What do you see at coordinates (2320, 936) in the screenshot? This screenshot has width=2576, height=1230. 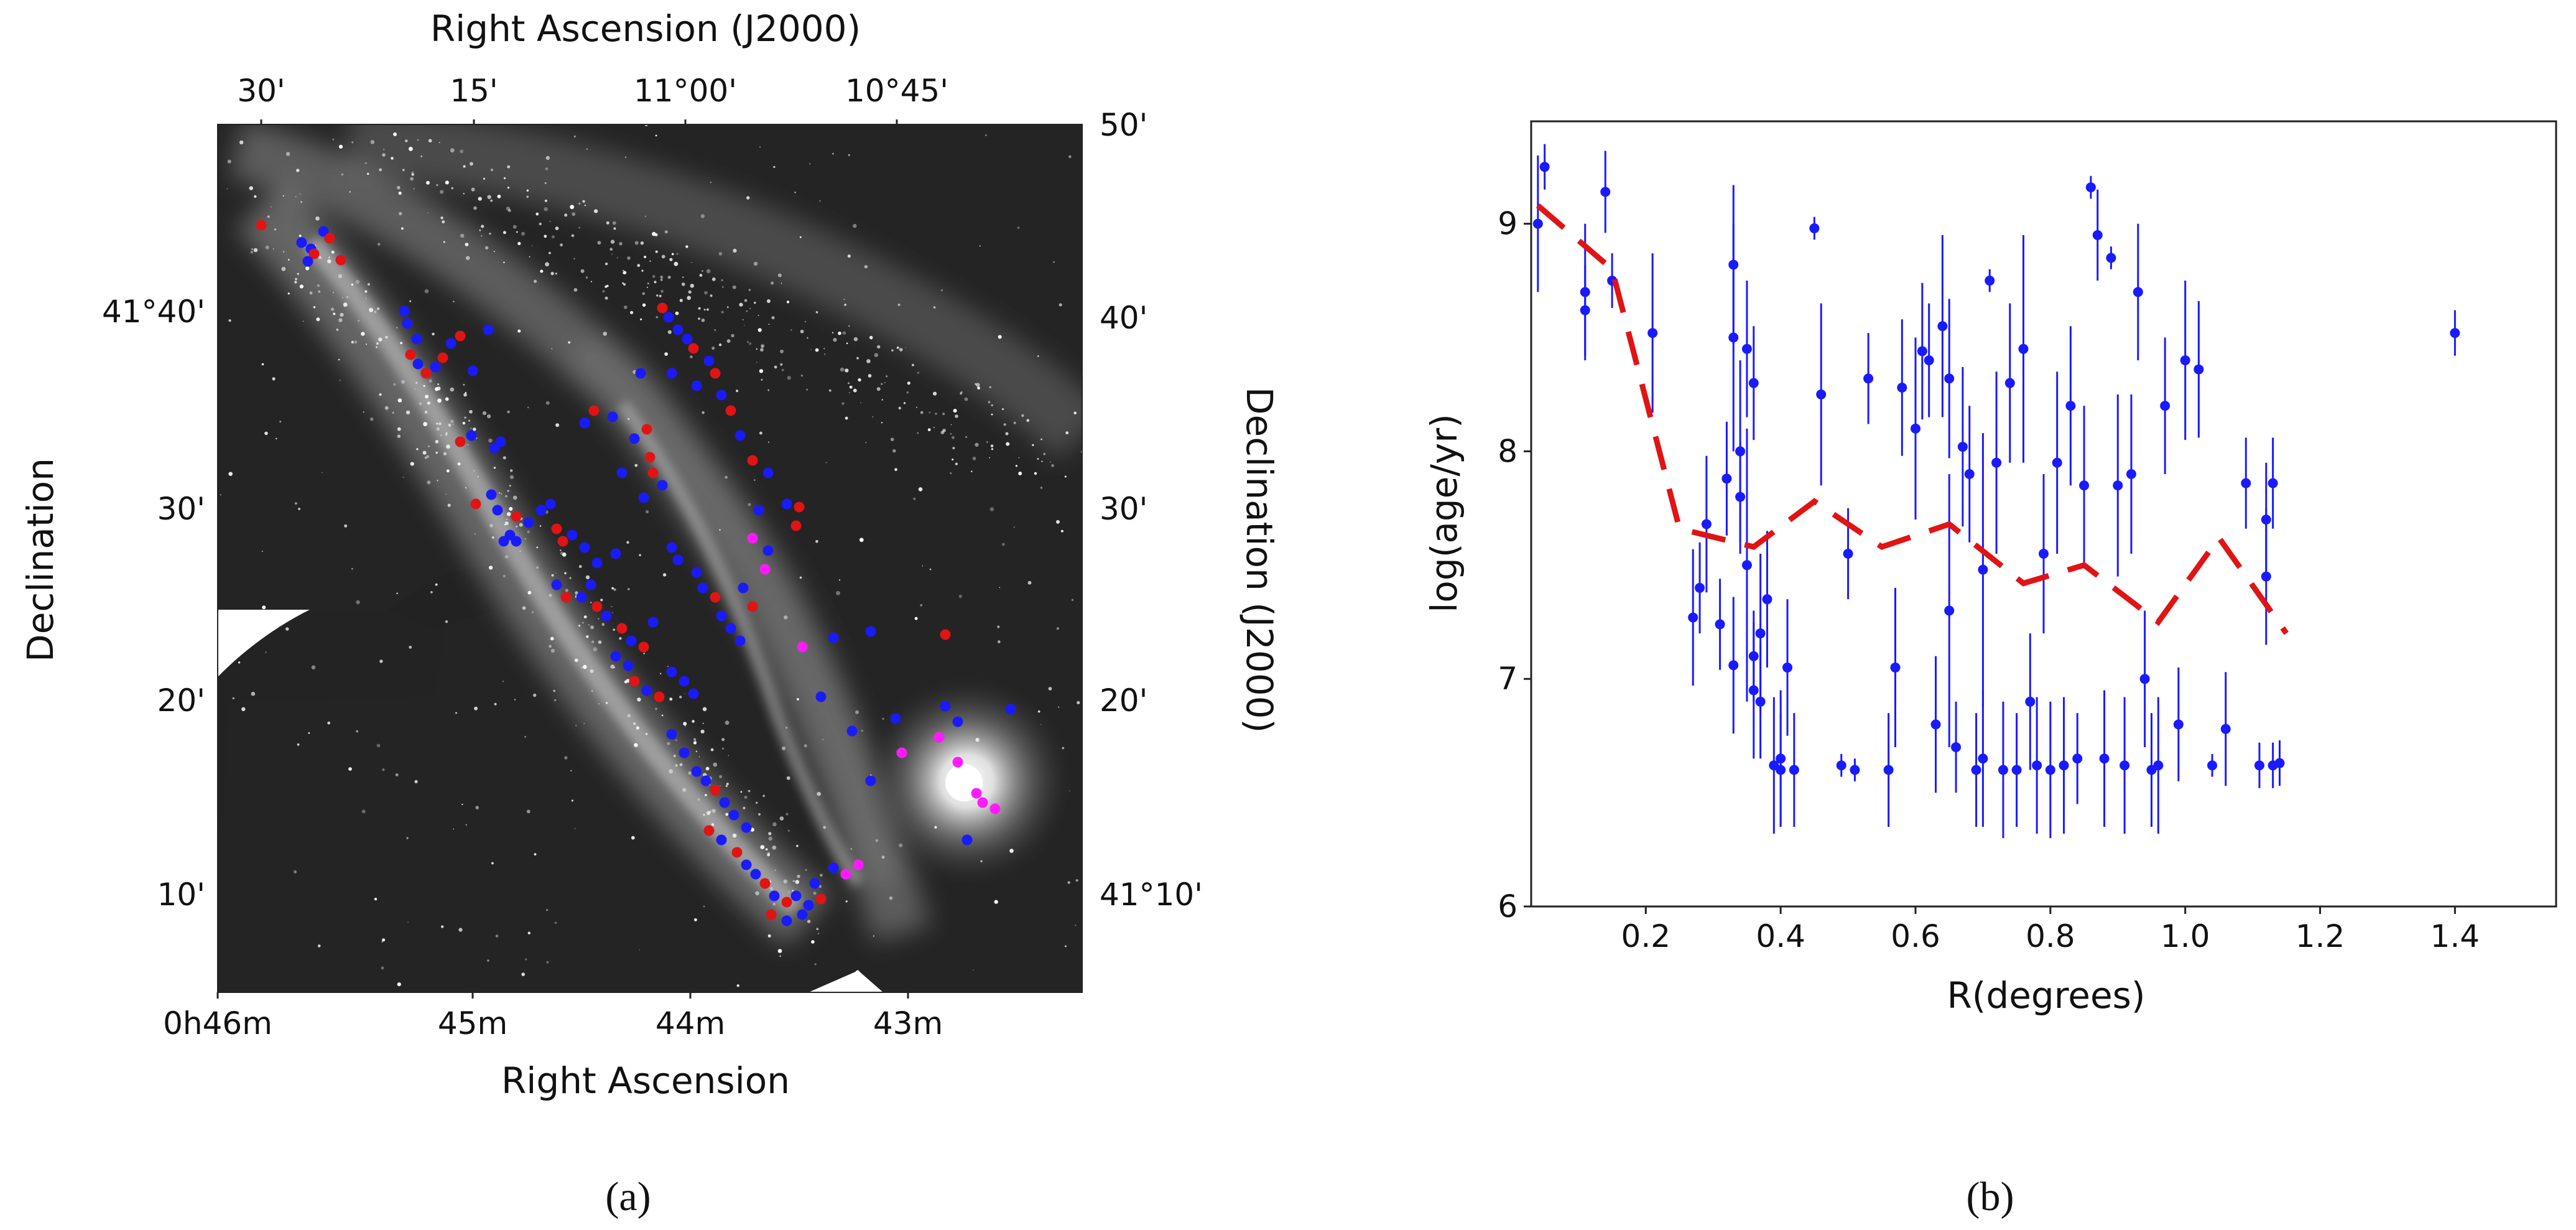 I see `x-tick-label: 1.2` at bounding box center [2320, 936].